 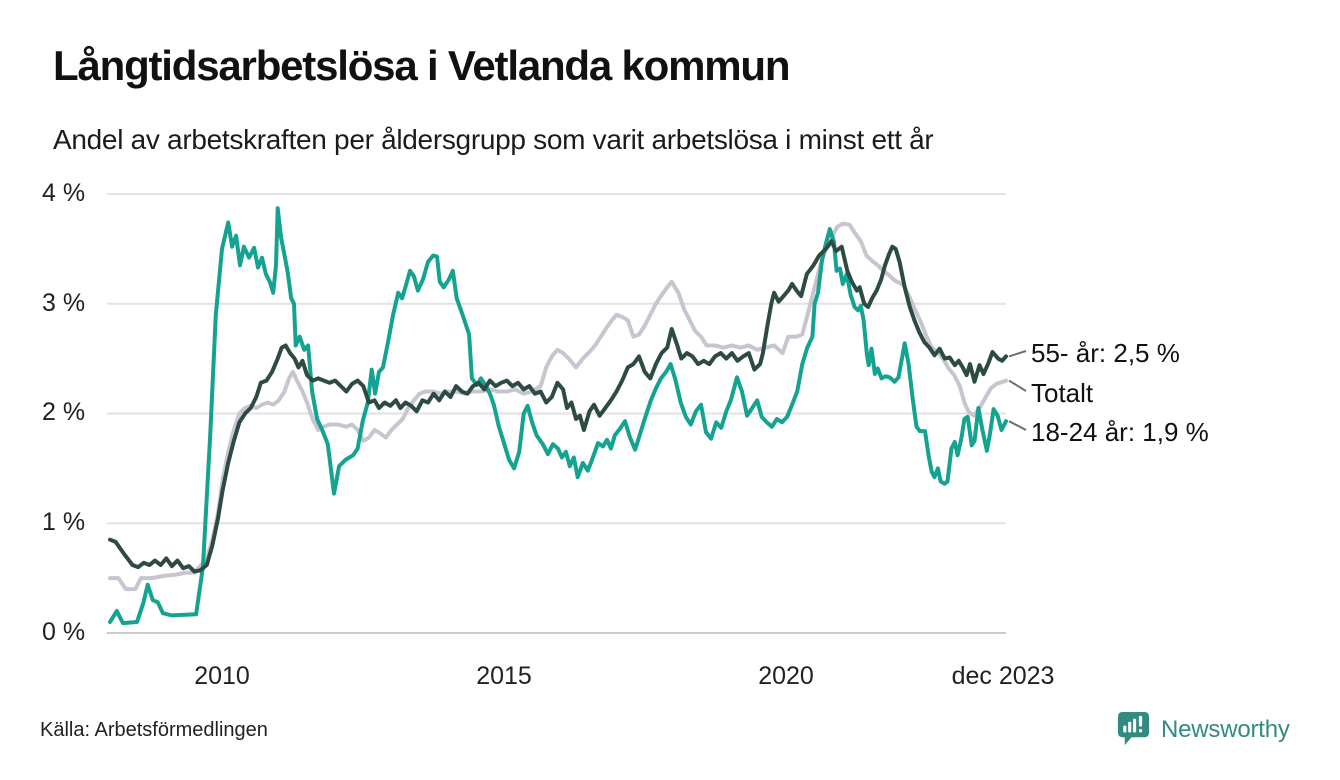 What do you see at coordinates (64, 412) in the screenshot?
I see `y-axis-tick-label: 2 %` at bounding box center [64, 412].